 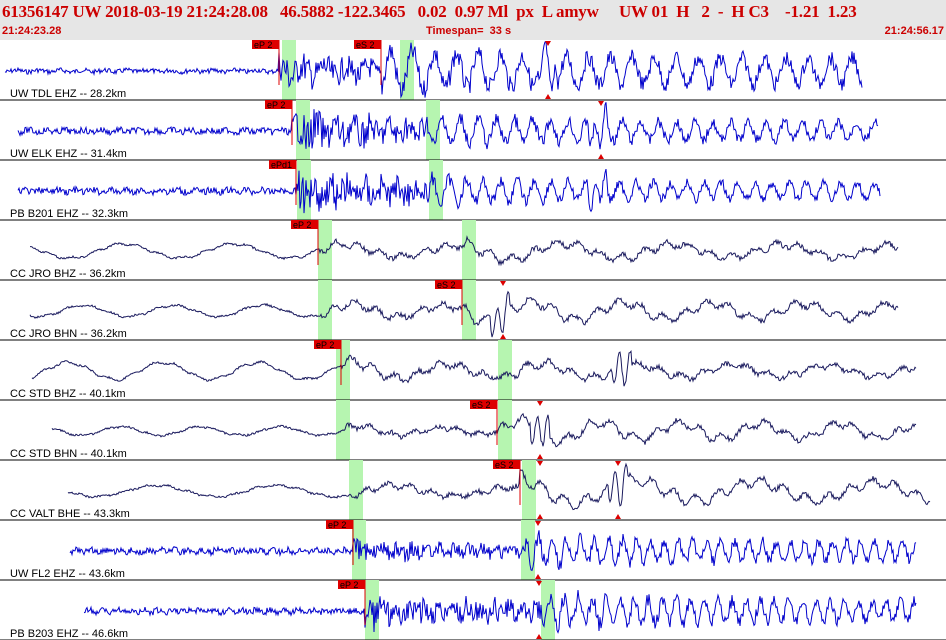 I want to click on end-time: 21:24:56.17, so click(x=914, y=31).